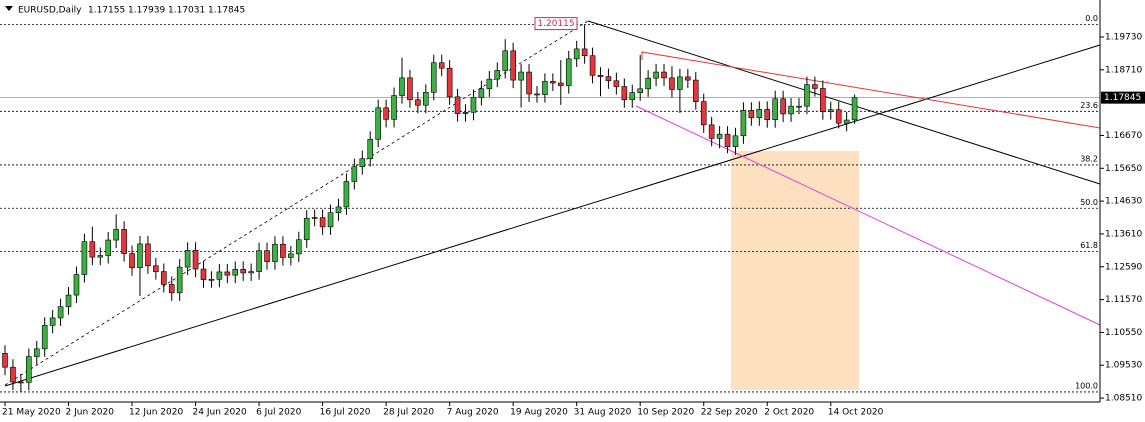  What do you see at coordinates (795, 270) in the screenshot?
I see `highlight-zone` at bounding box center [795, 270].